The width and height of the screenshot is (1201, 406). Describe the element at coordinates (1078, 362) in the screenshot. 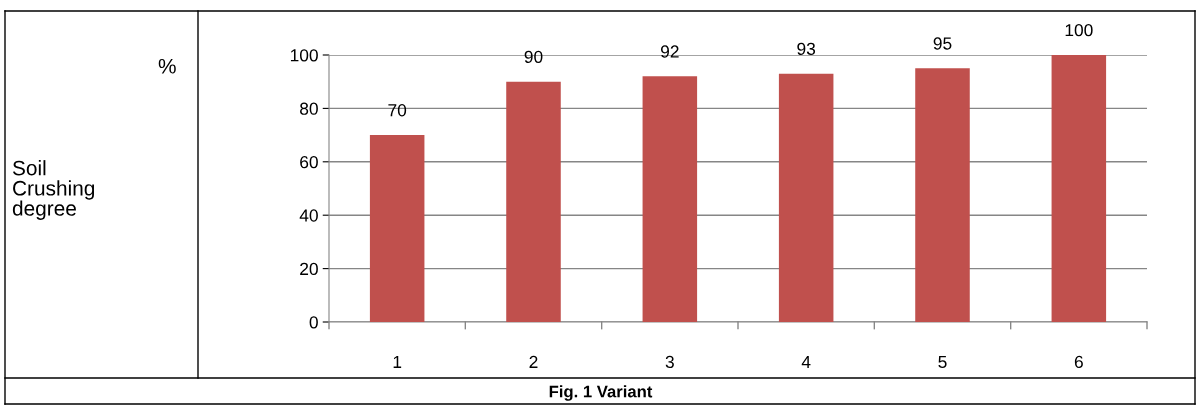

I see `x-tick-label: 6` at that location.